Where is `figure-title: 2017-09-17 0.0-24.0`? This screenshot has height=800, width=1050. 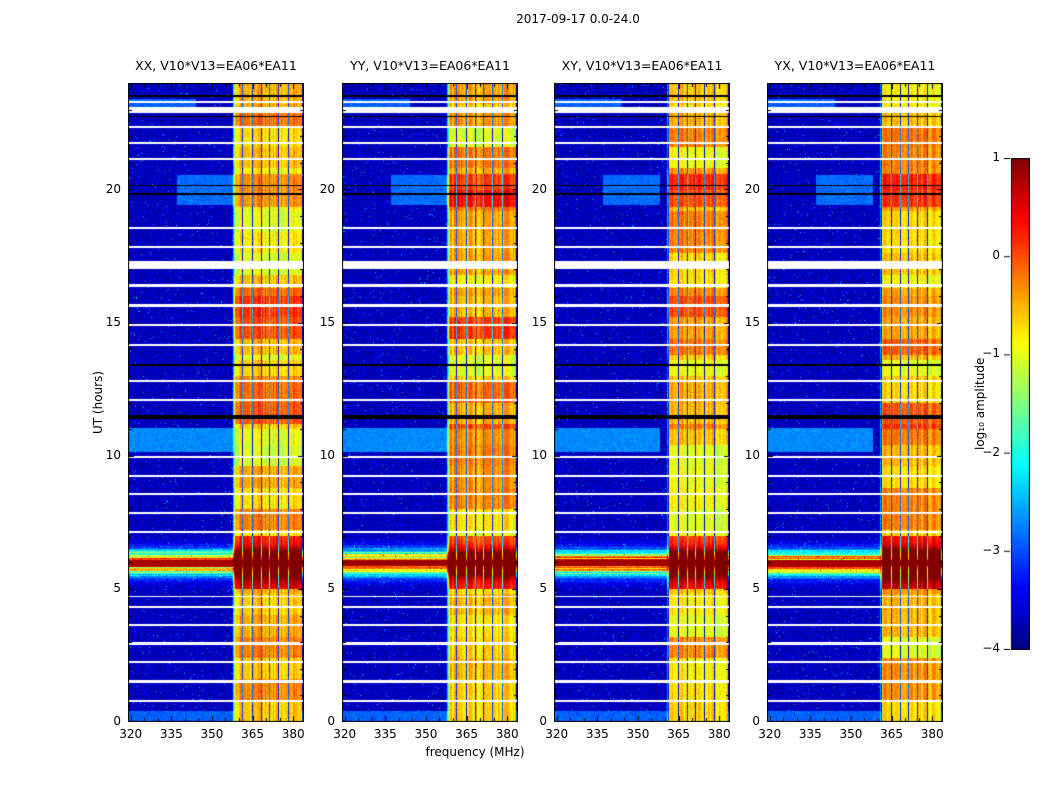
figure-title: 2017-09-17 0.0-24.0 is located at coordinates (578, 19).